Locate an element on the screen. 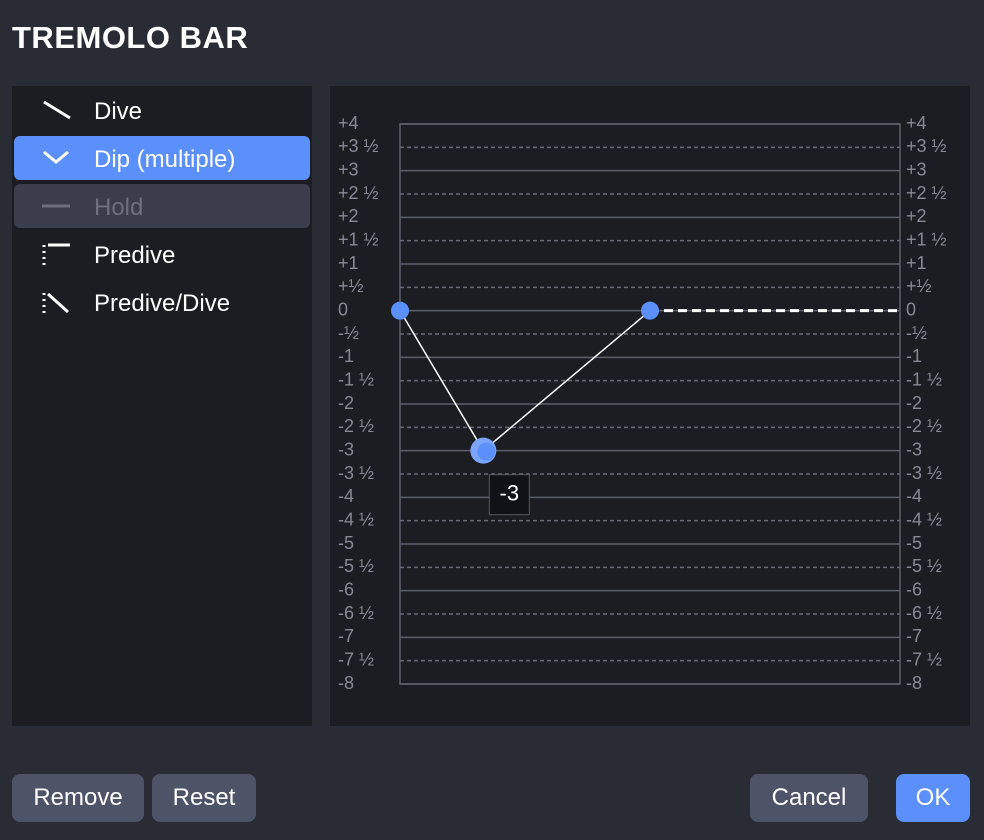 Image resolution: width=984 pixels, height=840 pixels. preset-label: Predive is located at coordinates (135, 255).